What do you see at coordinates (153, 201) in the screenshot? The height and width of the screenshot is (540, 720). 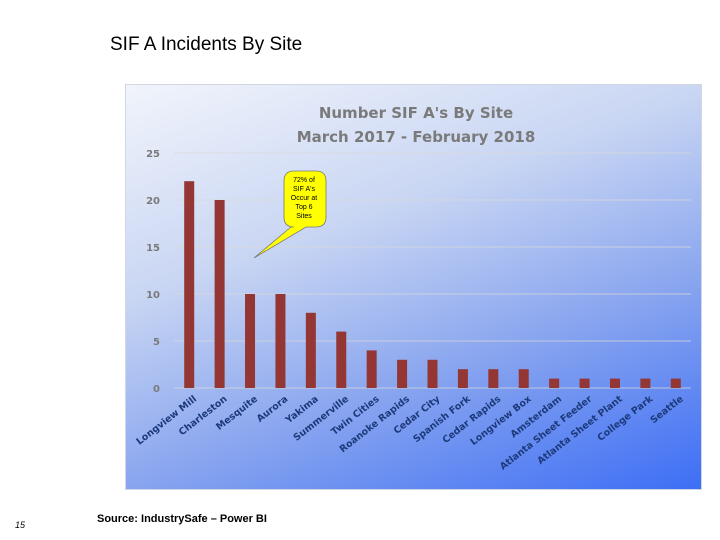 I see `y-tick-label: 20` at bounding box center [153, 201].